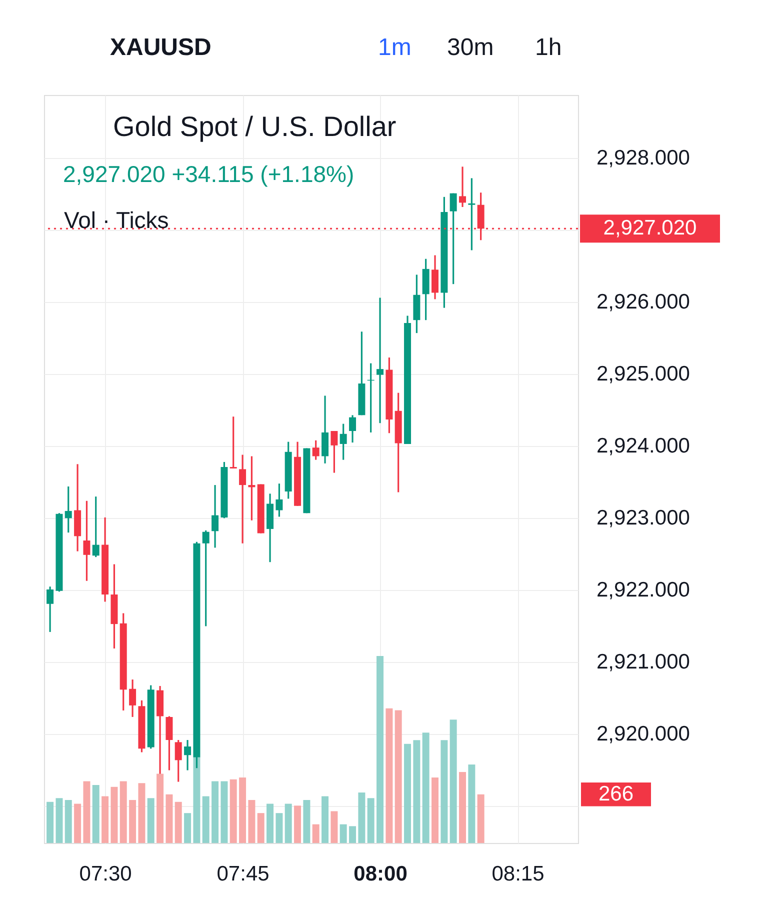  I want to click on text: 30m, so click(470, 47).